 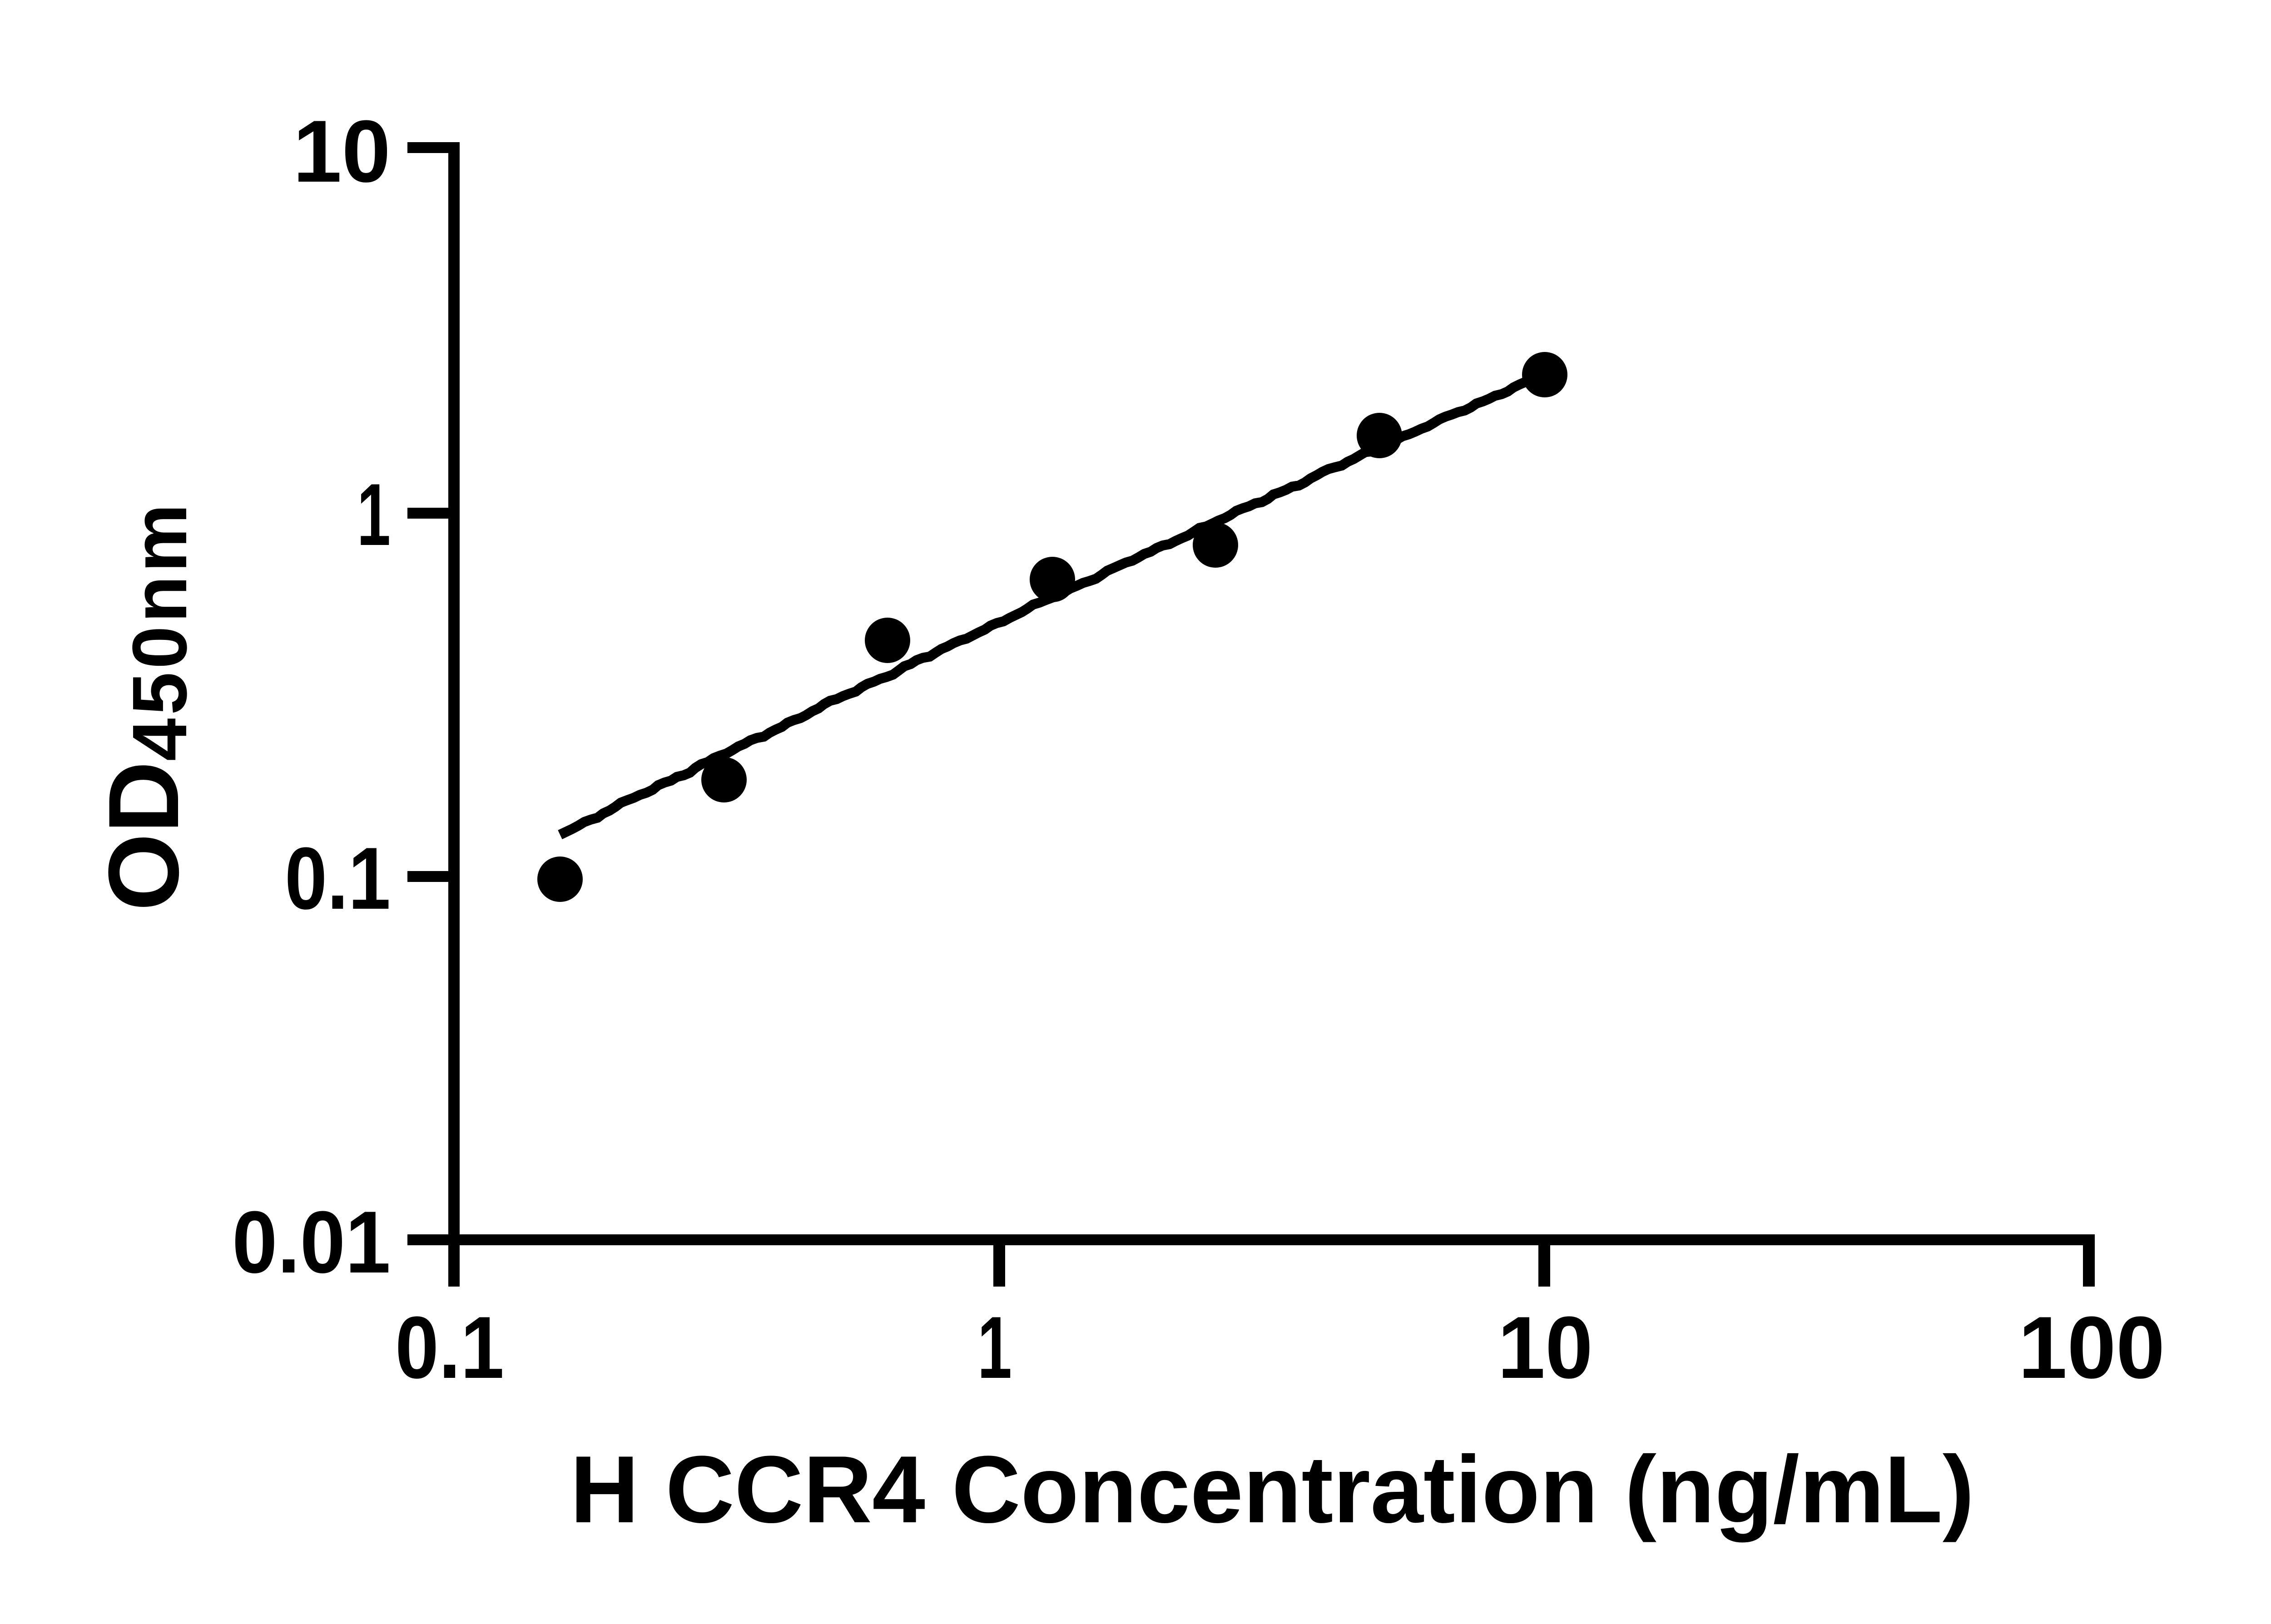 What do you see at coordinates (1272, 1489) in the screenshot?
I see `svg-text: H CCR4 Concentration (ng/mL)` at bounding box center [1272, 1489].